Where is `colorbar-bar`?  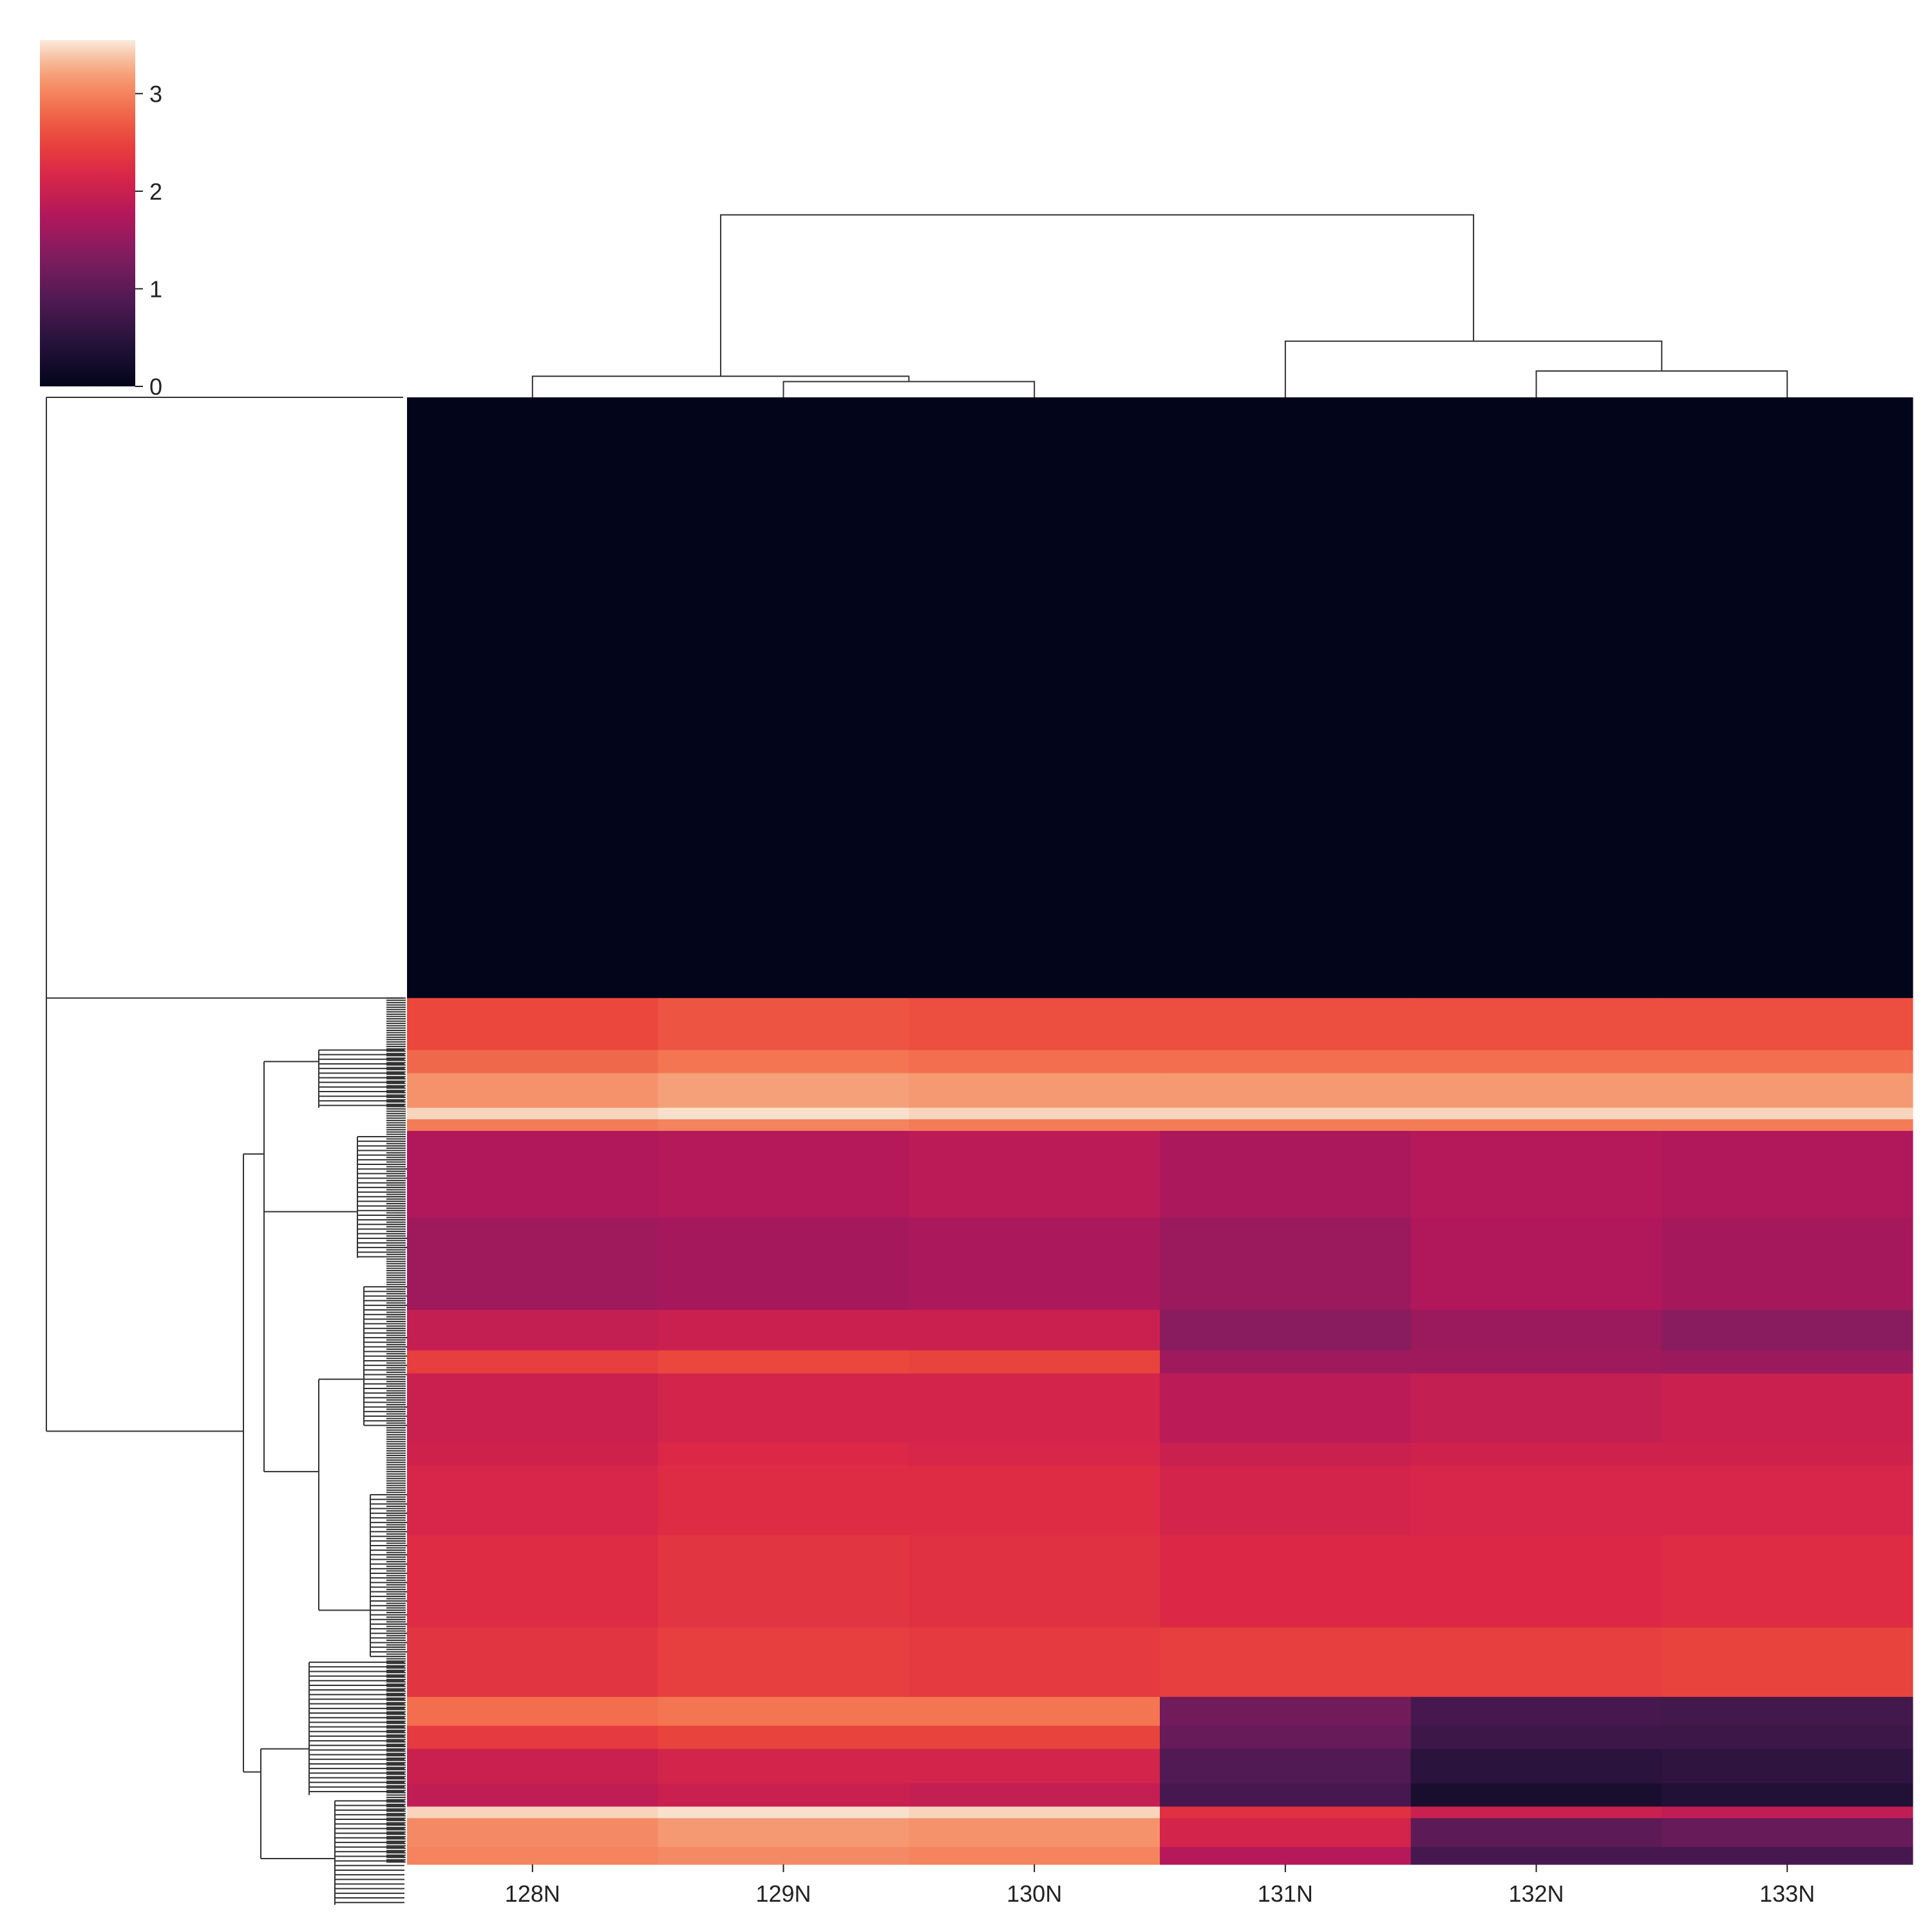 colorbar-bar is located at coordinates (87, 213).